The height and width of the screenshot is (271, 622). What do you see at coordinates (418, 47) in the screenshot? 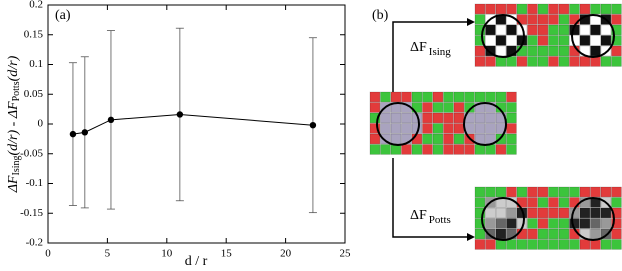
I see `dF: ΔF` at bounding box center [418, 47].